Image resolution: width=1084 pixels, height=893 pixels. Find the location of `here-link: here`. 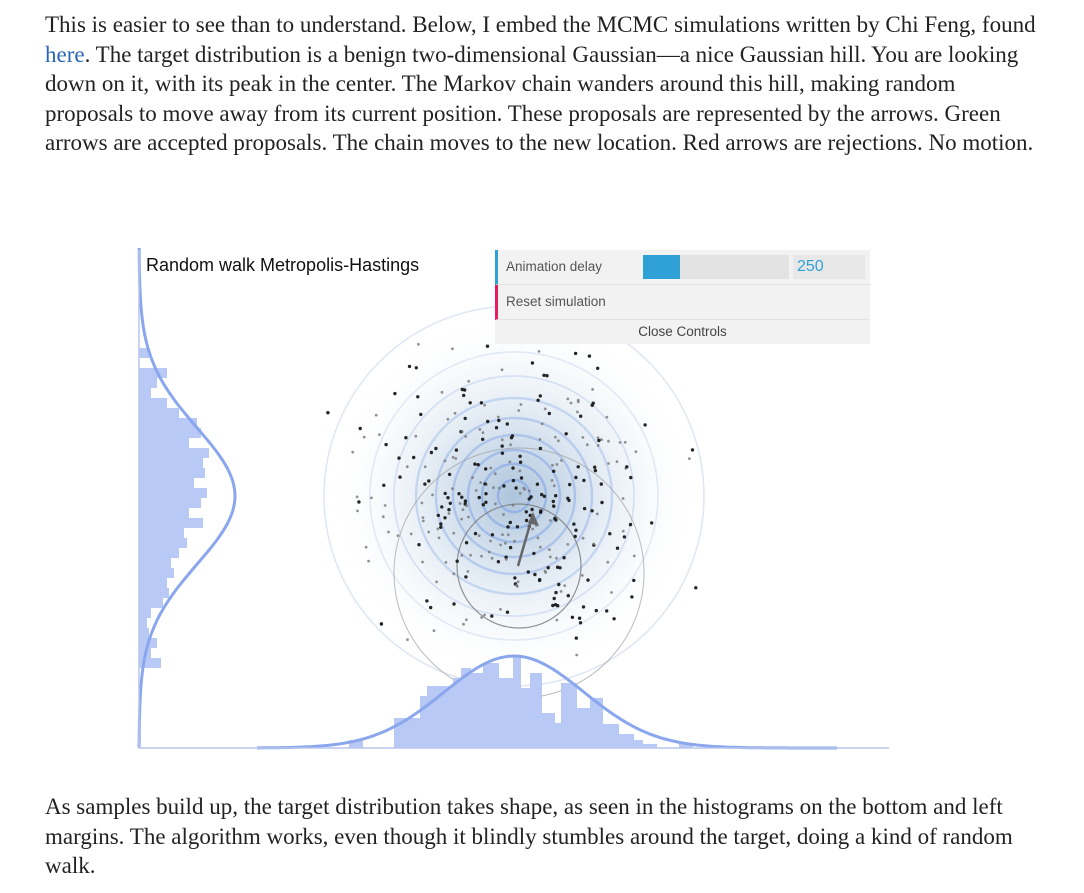

here-link: here is located at coordinates (65, 54).